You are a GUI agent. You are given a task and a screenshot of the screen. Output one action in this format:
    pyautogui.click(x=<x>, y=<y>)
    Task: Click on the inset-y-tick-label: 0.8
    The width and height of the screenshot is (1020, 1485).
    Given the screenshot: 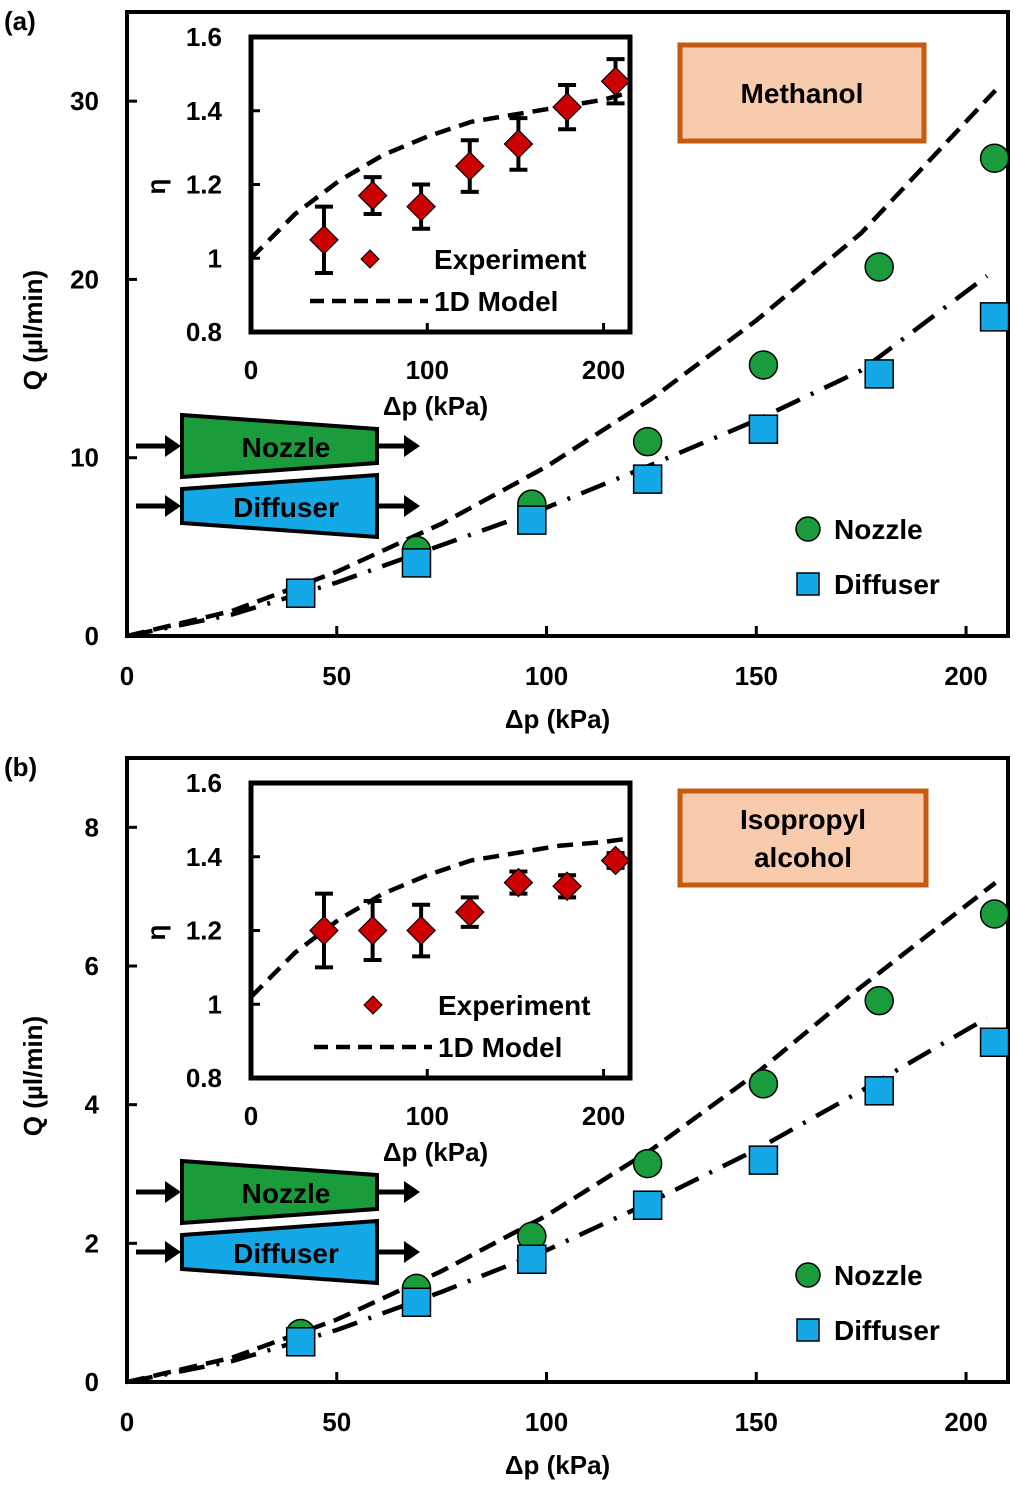 What is the action you would take?
    pyautogui.click(x=204, y=1078)
    